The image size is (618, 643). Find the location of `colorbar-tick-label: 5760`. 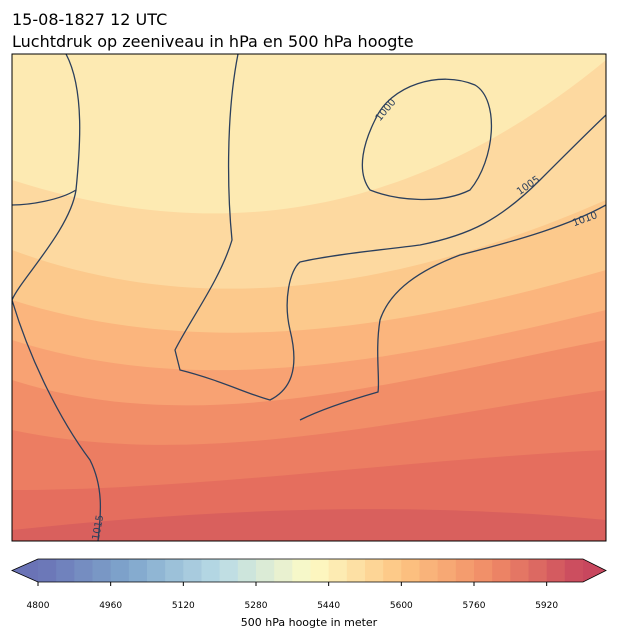

colorbar-tick-label: 5760 is located at coordinates (474, 606).